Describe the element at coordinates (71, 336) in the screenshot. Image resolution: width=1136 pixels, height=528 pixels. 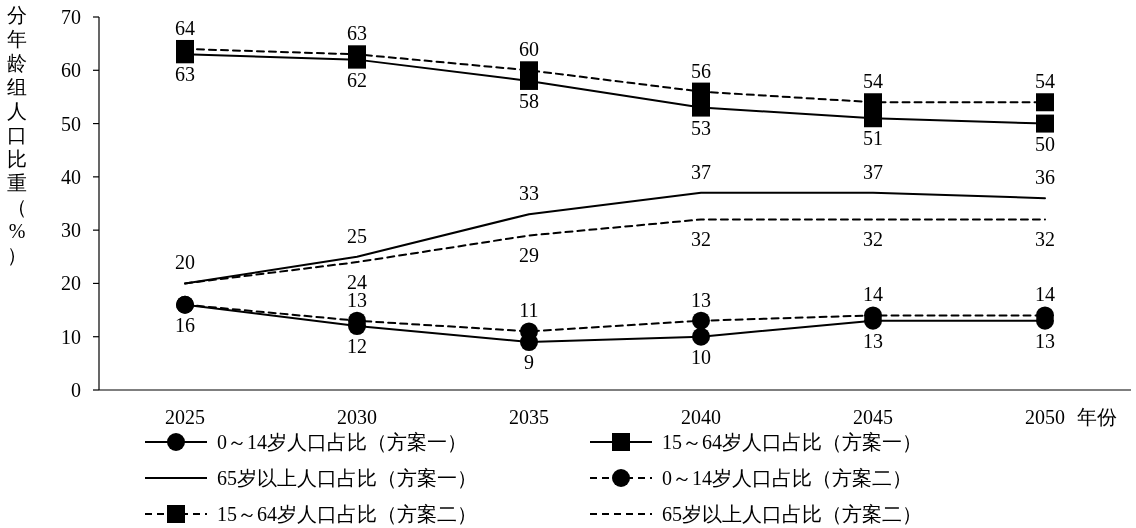
I see `y-tick-label: 10` at that location.